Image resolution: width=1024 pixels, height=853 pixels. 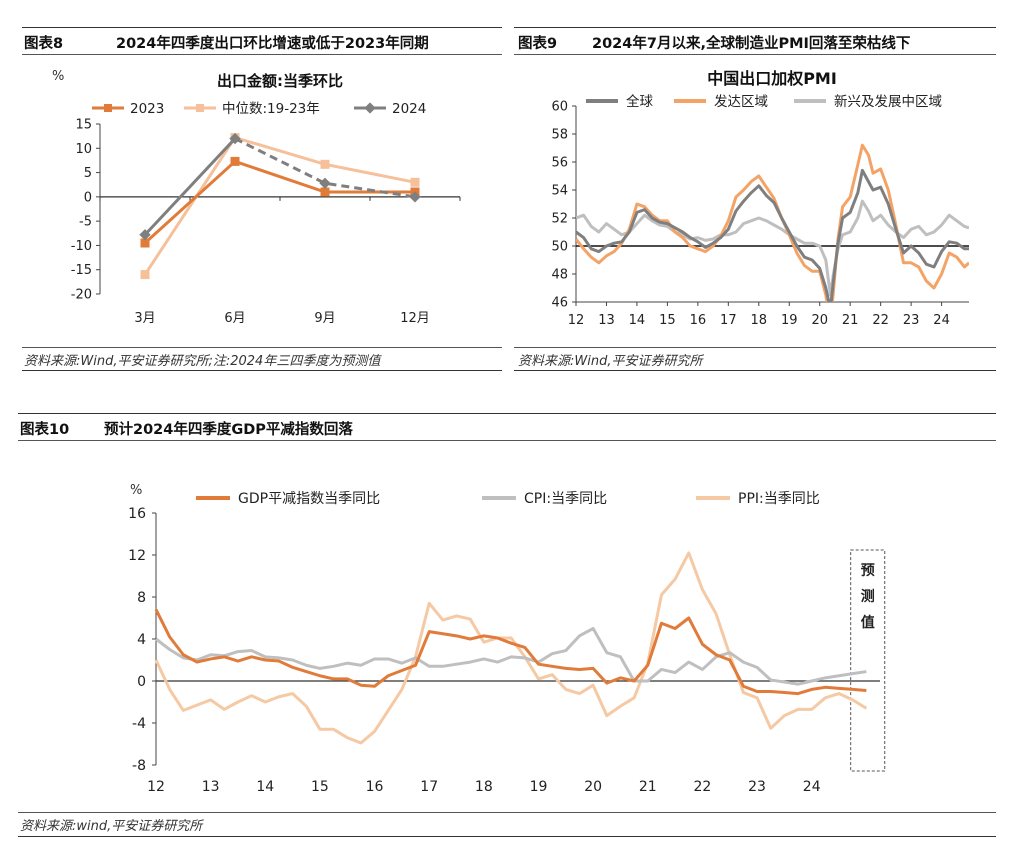 I want to click on chart9-xtick-label: 18, so click(x=759, y=320).